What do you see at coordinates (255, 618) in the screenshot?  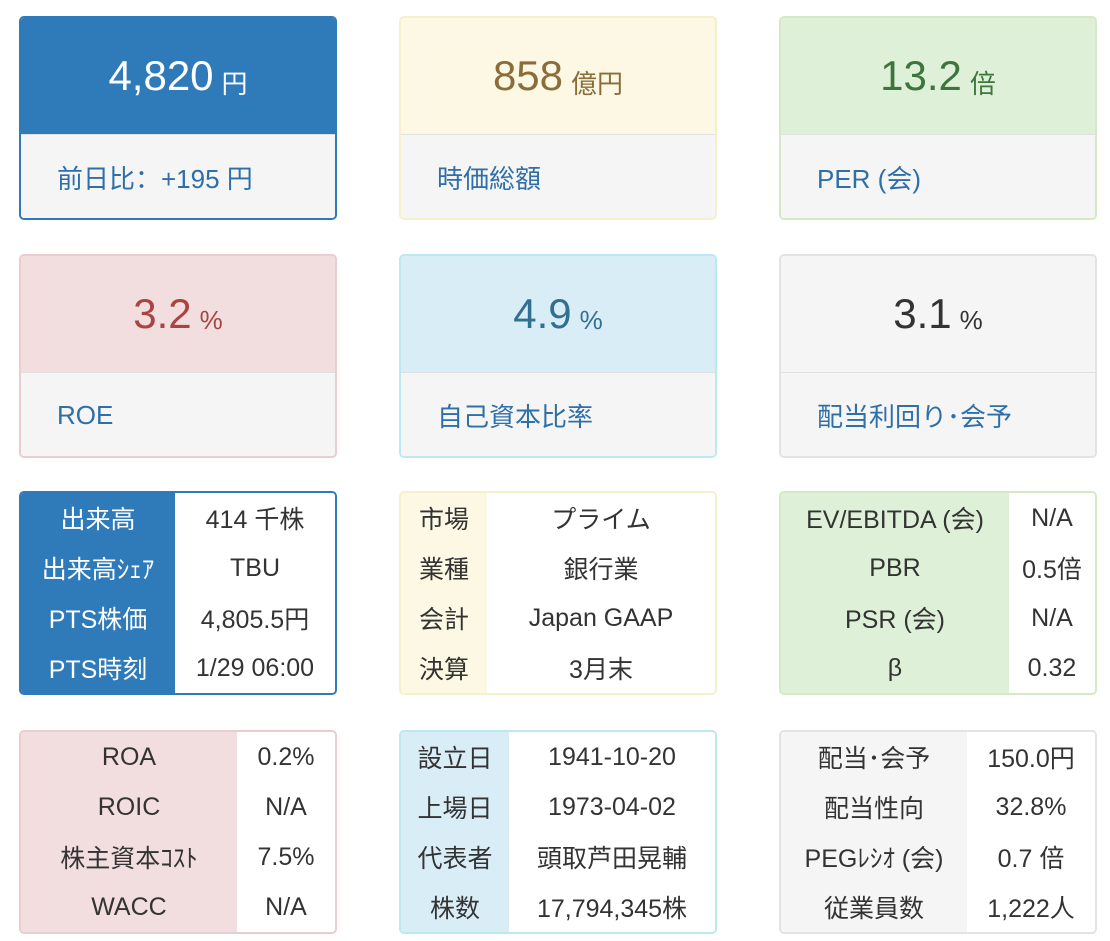 I see `pts-price-link: 4,805.5円` at bounding box center [255, 618].